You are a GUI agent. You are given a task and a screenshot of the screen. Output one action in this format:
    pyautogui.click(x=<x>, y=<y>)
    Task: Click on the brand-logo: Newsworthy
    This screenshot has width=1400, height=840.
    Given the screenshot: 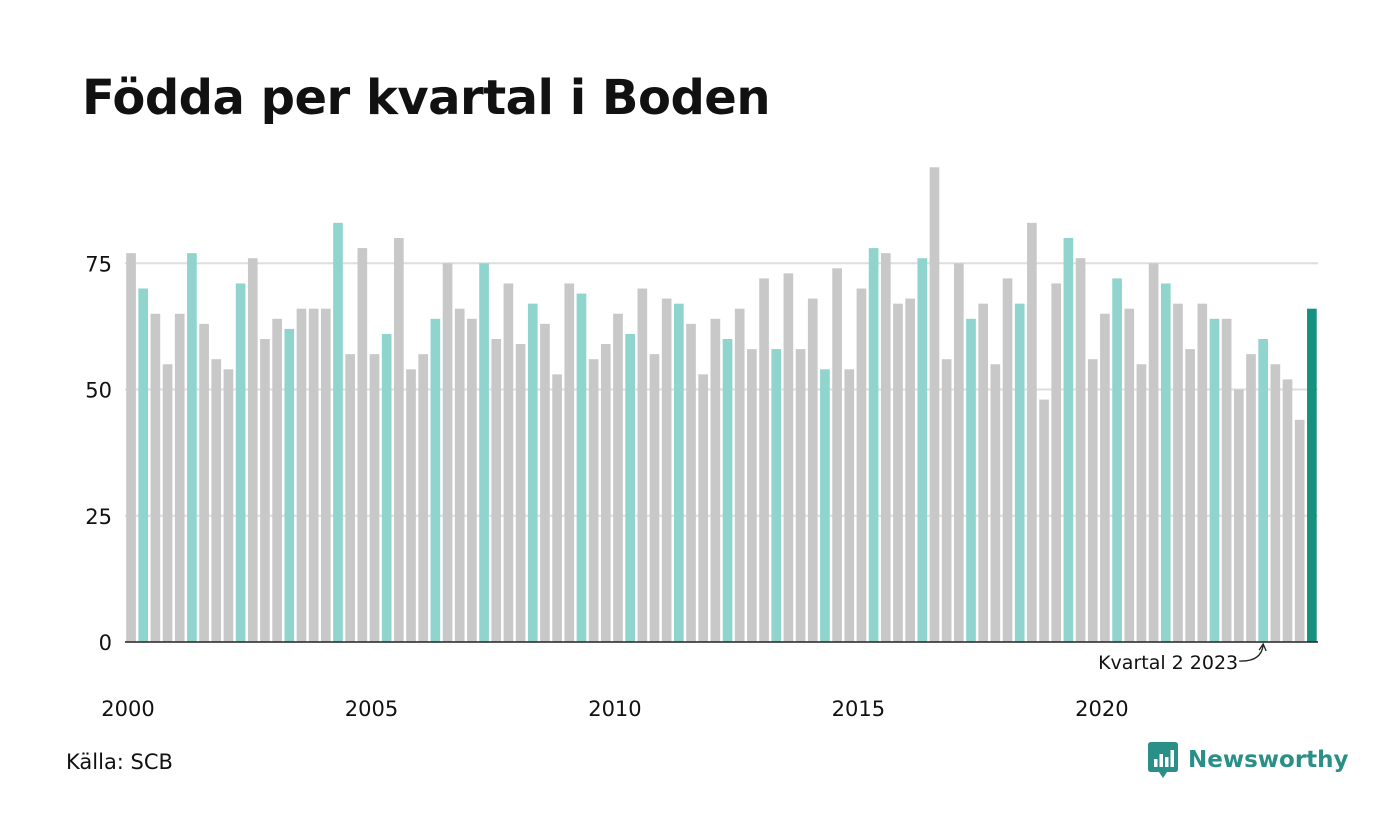 What is the action you would take?
    pyautogui.click(x=1248, y=760)
    